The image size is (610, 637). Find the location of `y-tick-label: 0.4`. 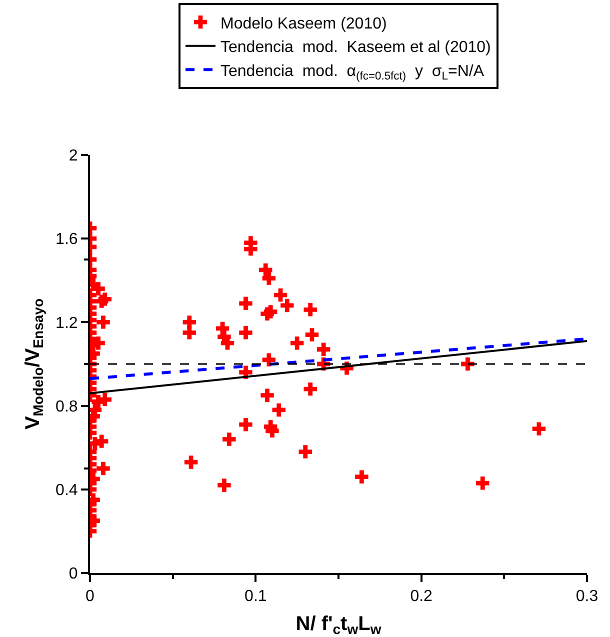

y-tick-label: 0.4 is located at coordinates (67, 490).